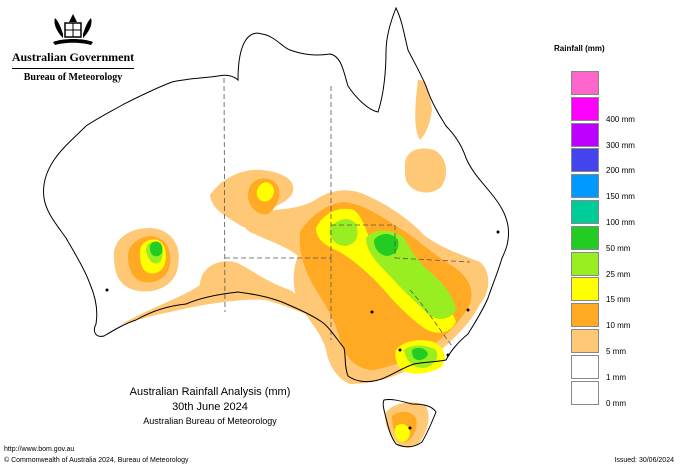 This screenshot has height=467, width=680. I want to click on legend-row: 0 mm, so click(591, 394).